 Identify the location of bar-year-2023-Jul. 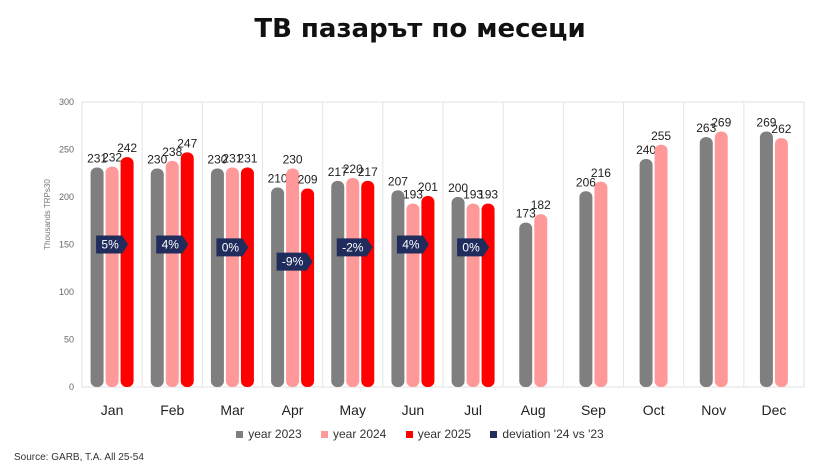
(458, 292).